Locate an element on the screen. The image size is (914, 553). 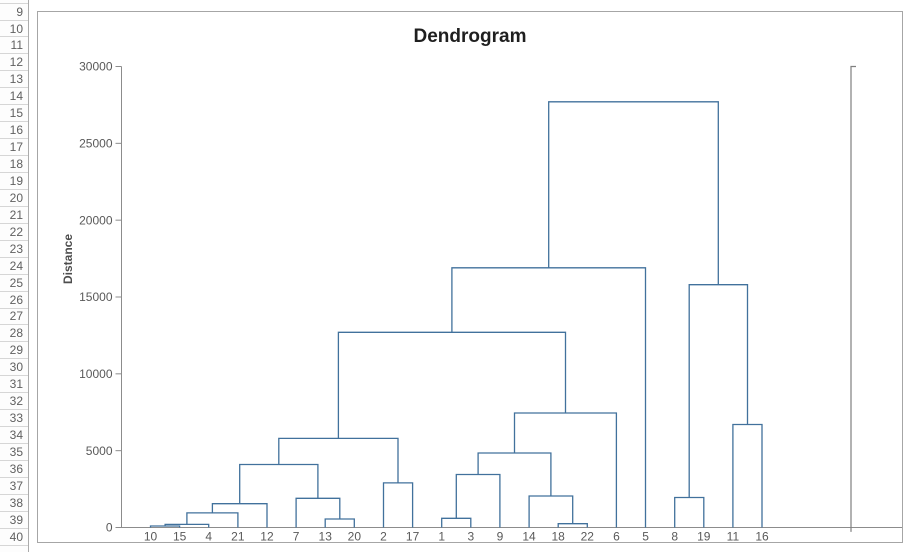
row-header-35: 35 is located at coordinates (14, 451).